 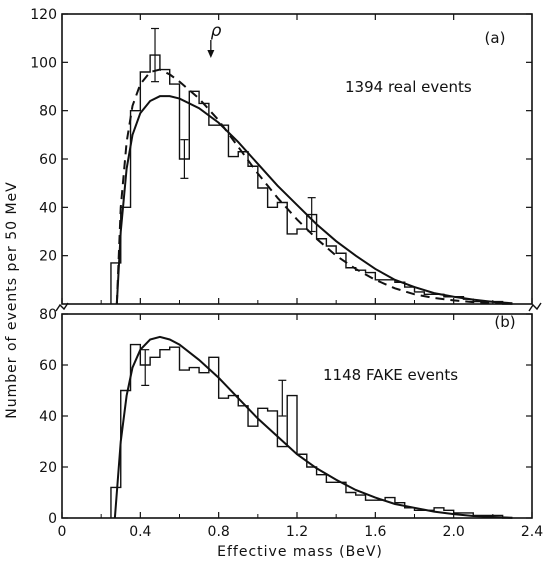 What do you see at coordinates (140, 532) in the screenshot?
I see `x-tick-label: 0.4` at bounding box center [140, 532].